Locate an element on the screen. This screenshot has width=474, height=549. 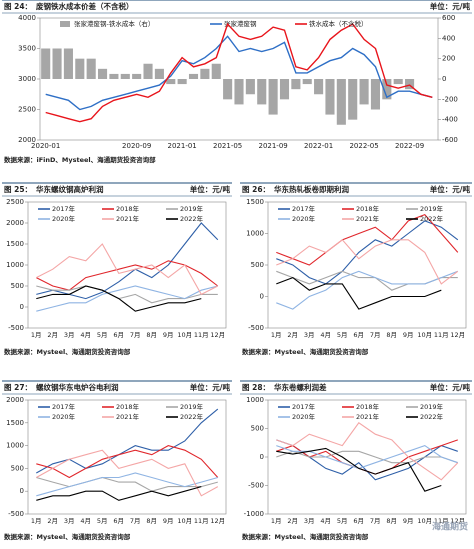
y-tick-label: 2500 is located at coordinates (27, 110).